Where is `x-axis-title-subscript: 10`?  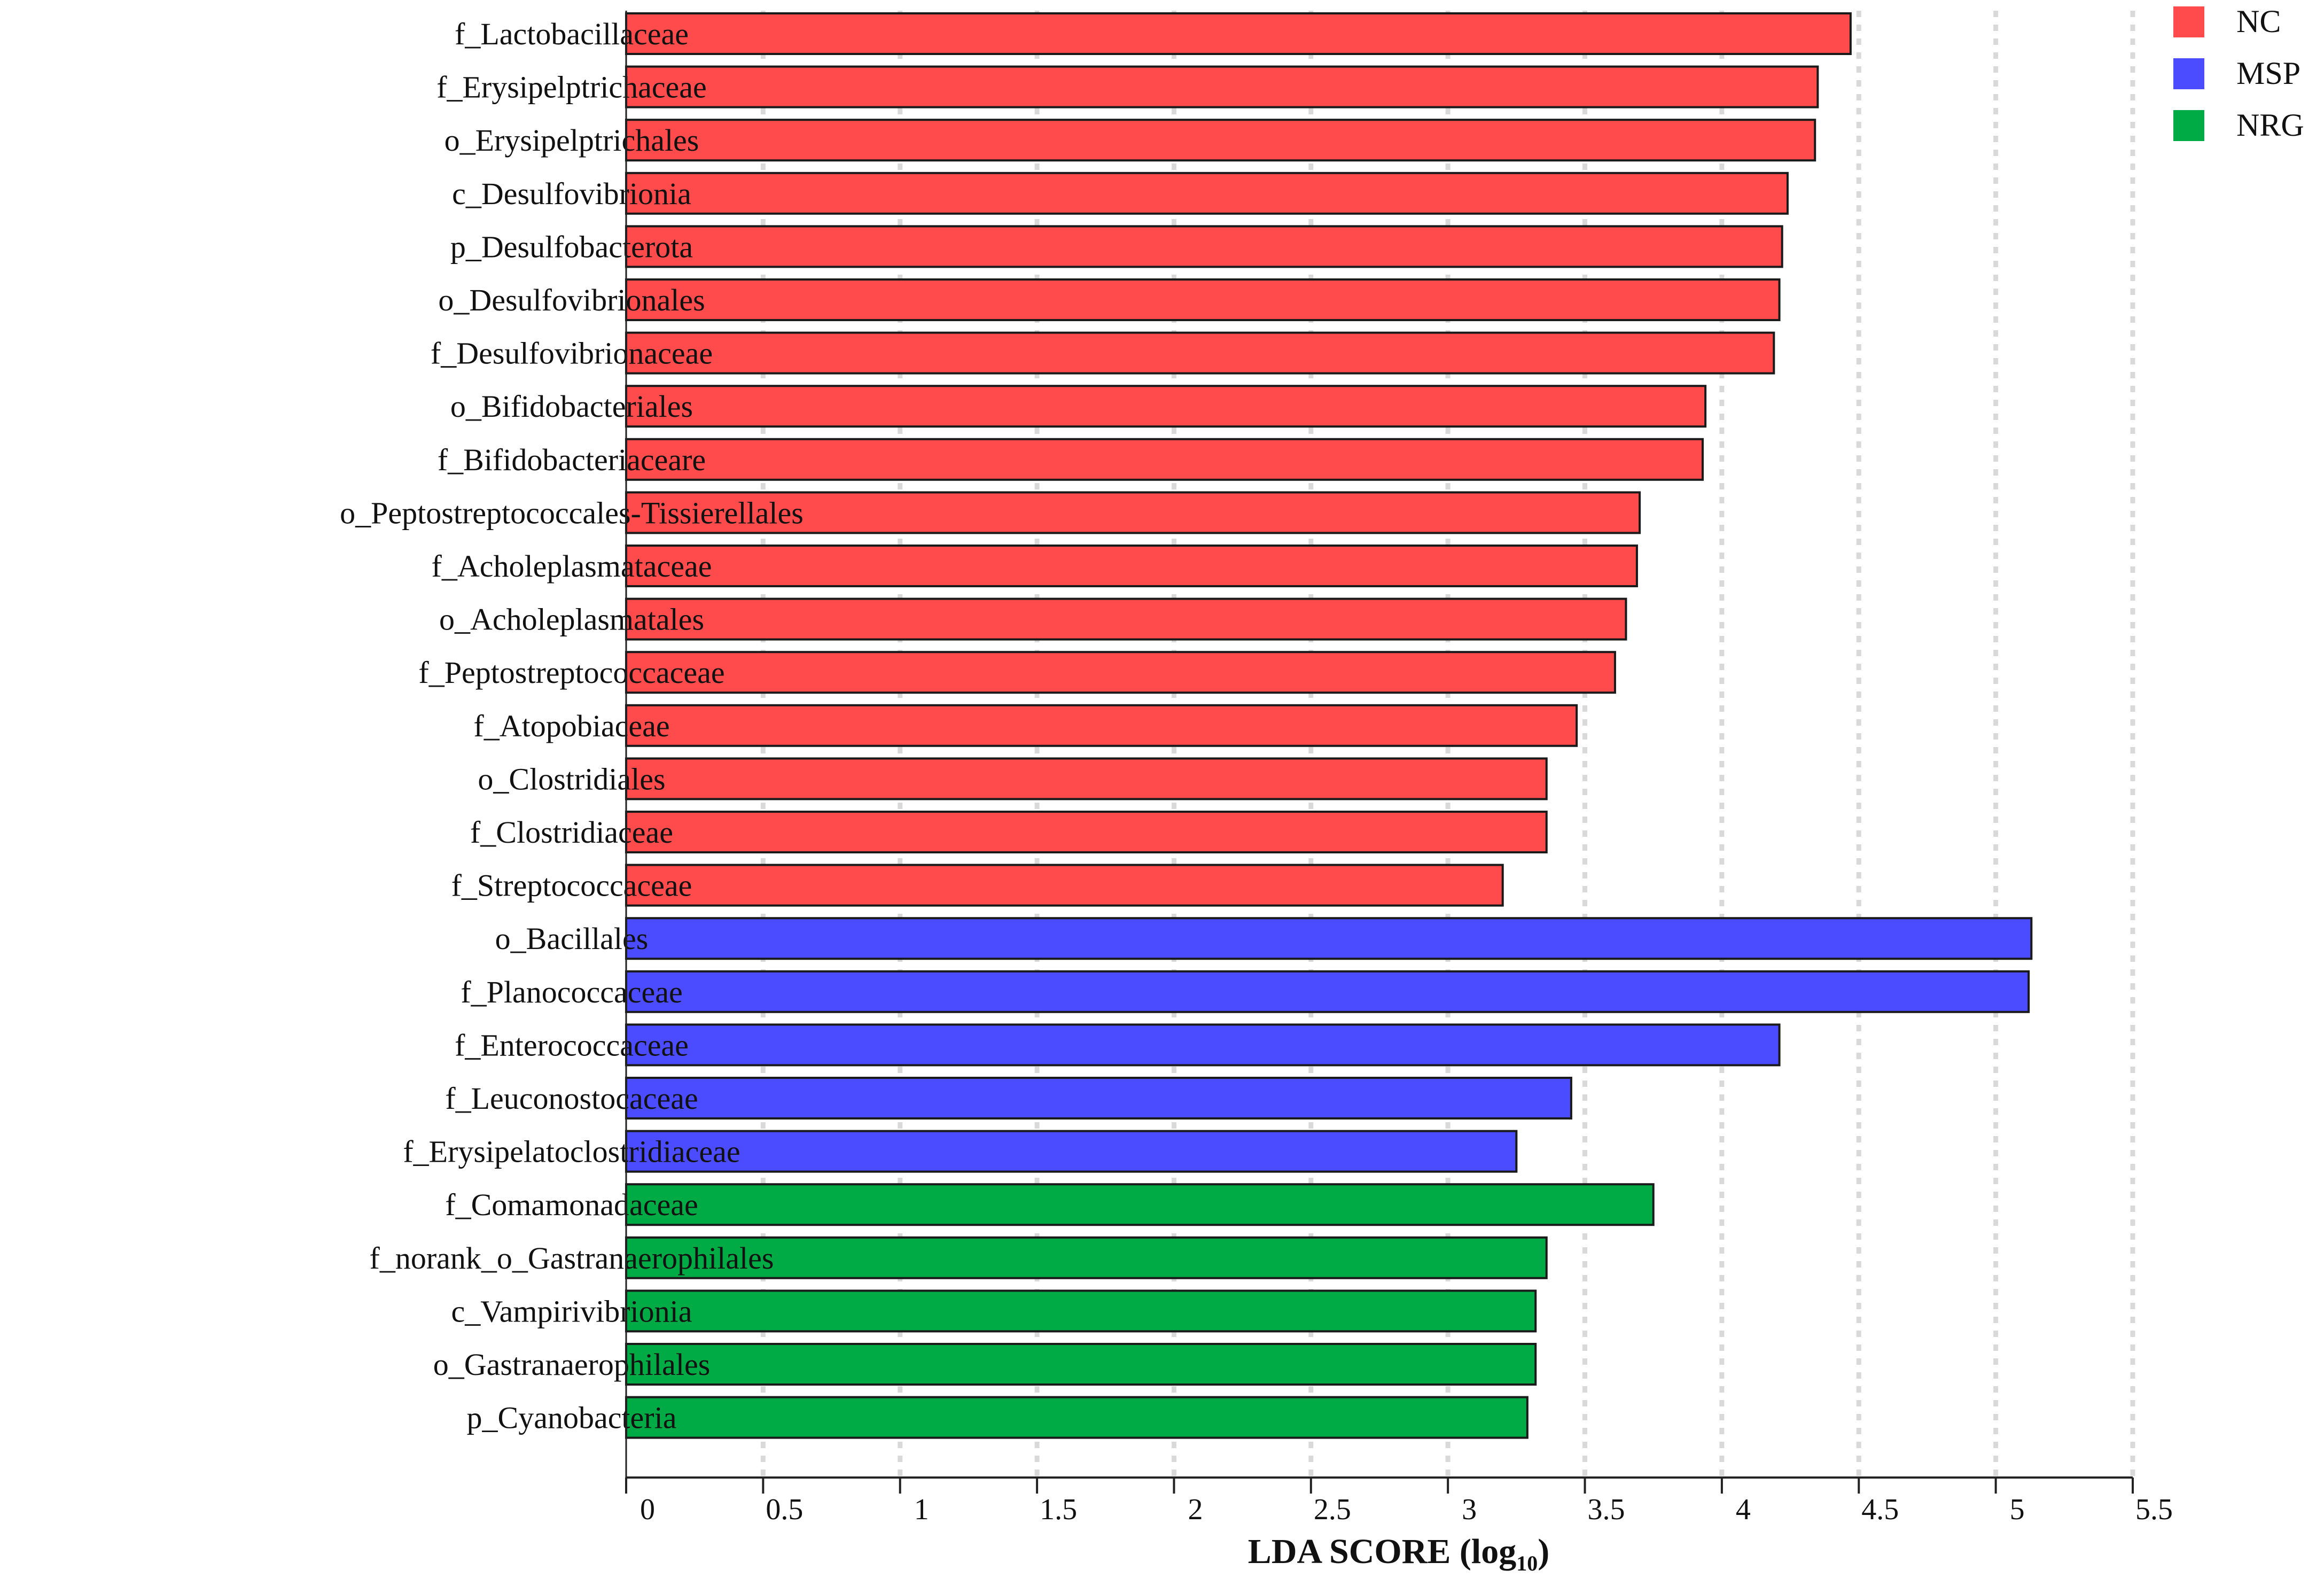
x-axis-title-subscript: 10 is located at coordinates (1527, 1563).